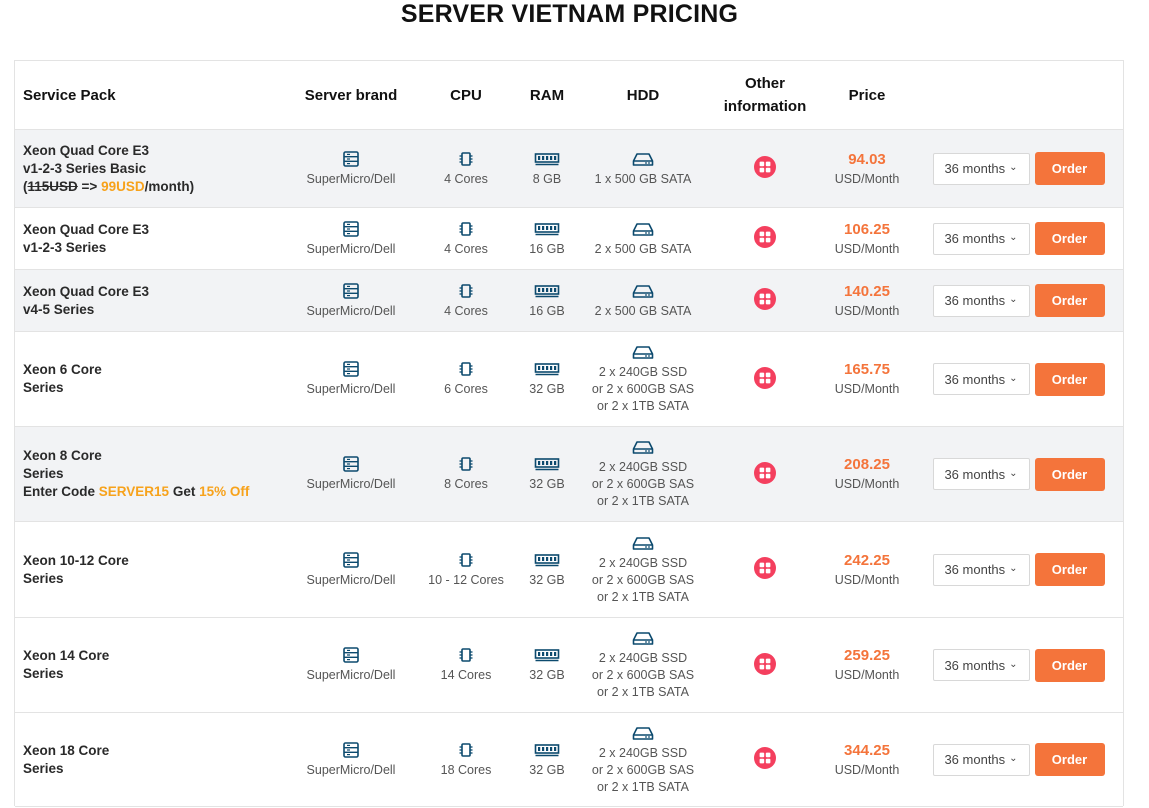 This screenshot has width=1149, height=808. Describe the element at coordinates (466, 769) in the screenshot. I see `cpu-cores: 18 Cores` at that location.